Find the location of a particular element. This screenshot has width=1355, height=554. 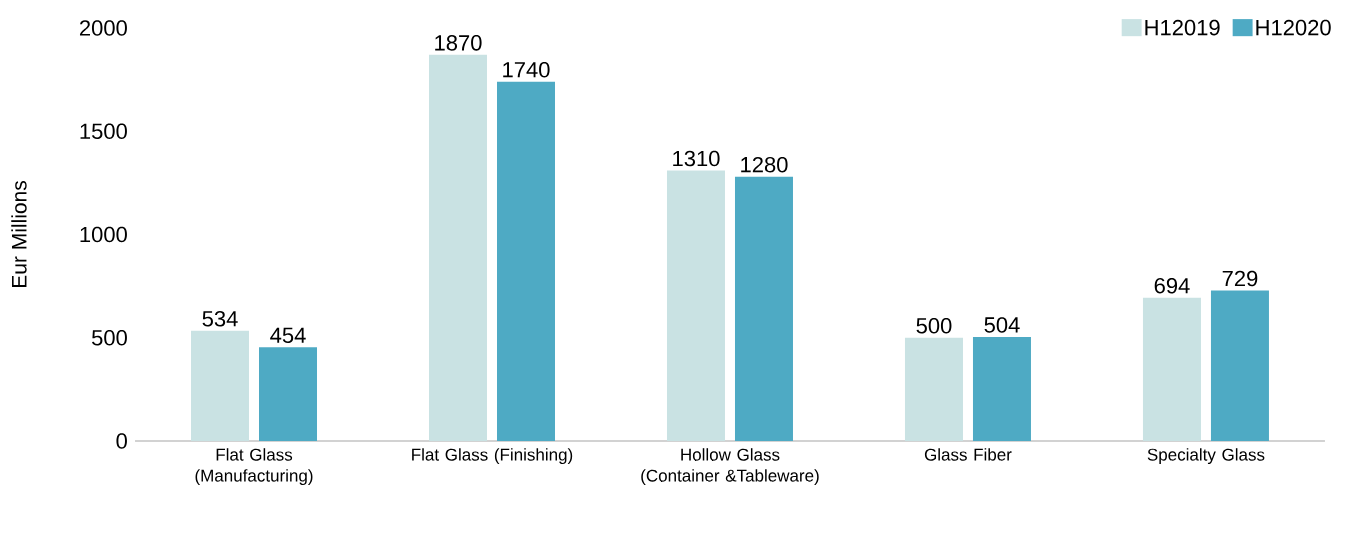

x-tick-label: Specialty Glass is located at coordinates (1206, 456).